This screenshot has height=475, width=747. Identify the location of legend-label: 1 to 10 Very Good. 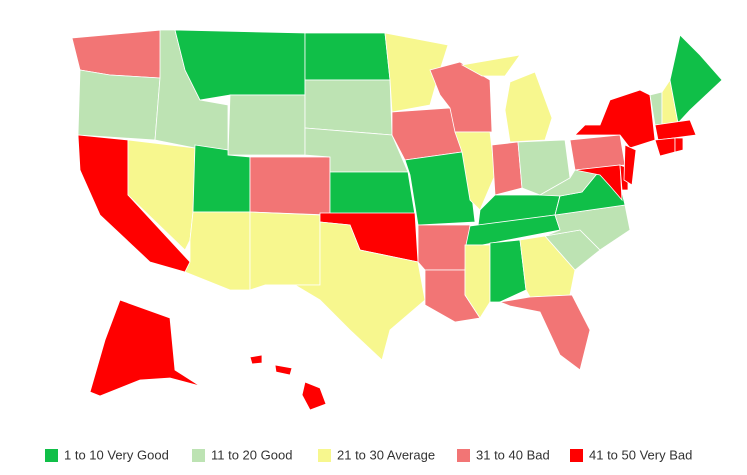
(116, 454).